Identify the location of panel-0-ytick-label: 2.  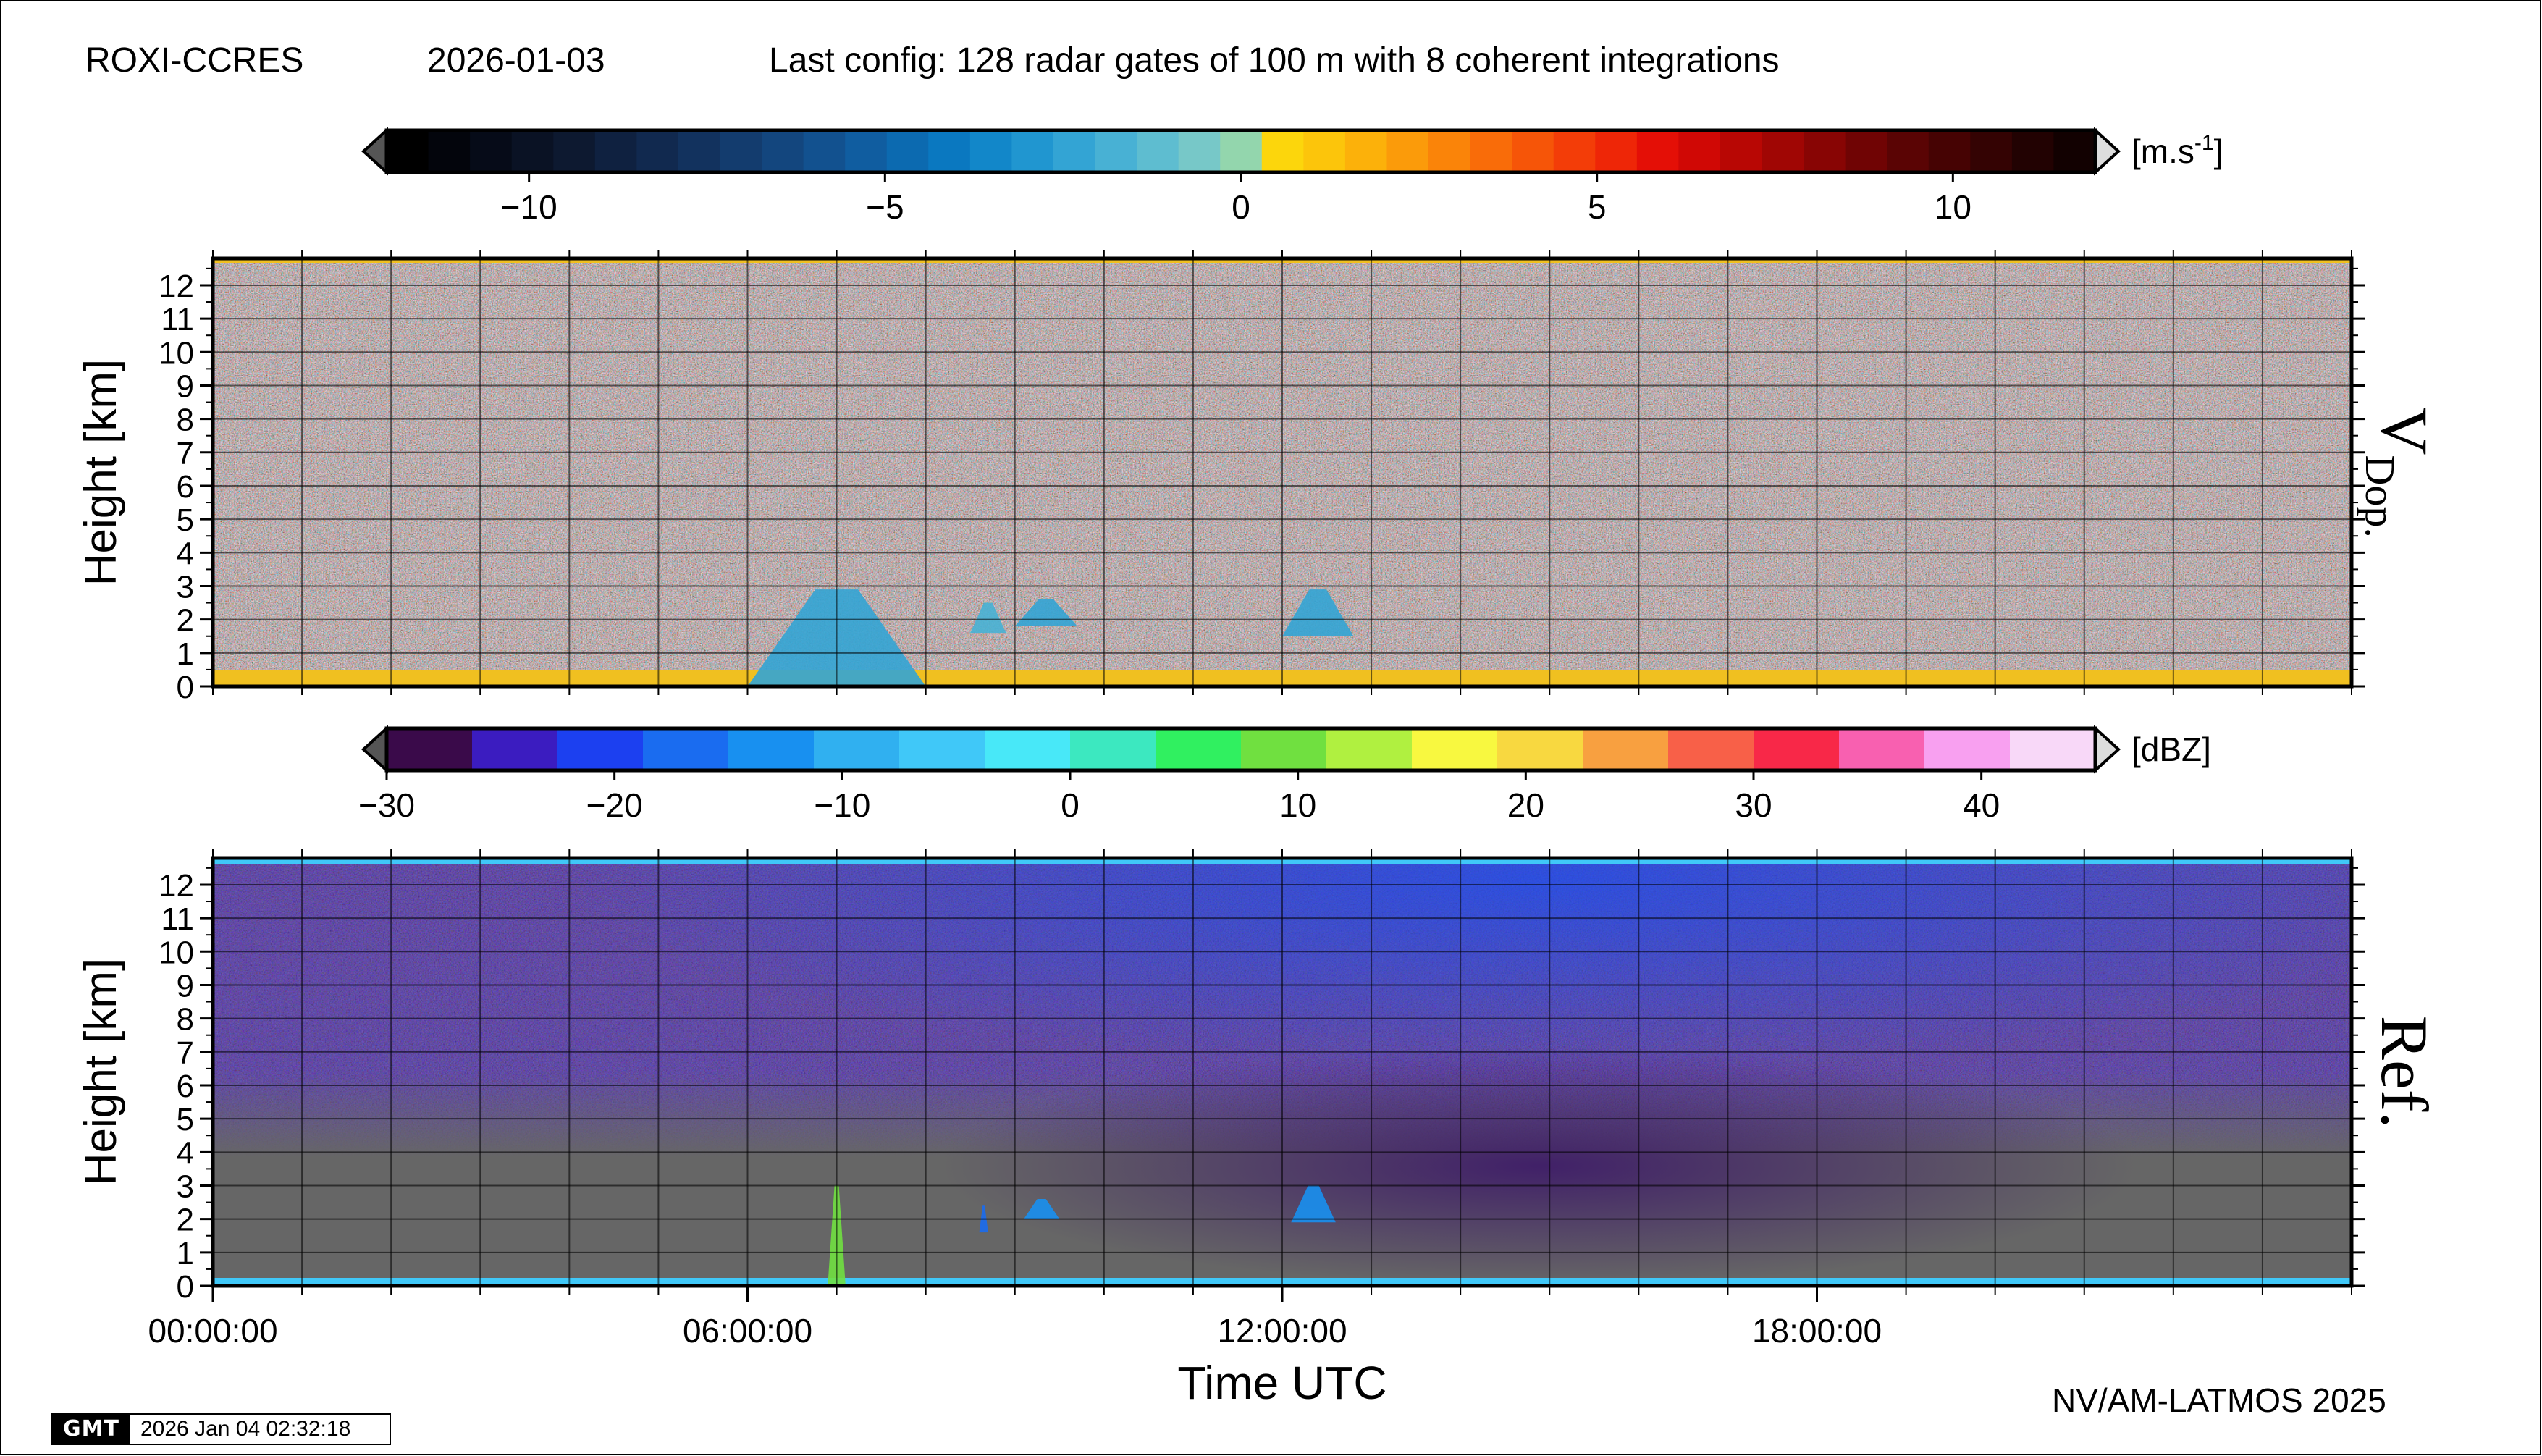
(185, 621).